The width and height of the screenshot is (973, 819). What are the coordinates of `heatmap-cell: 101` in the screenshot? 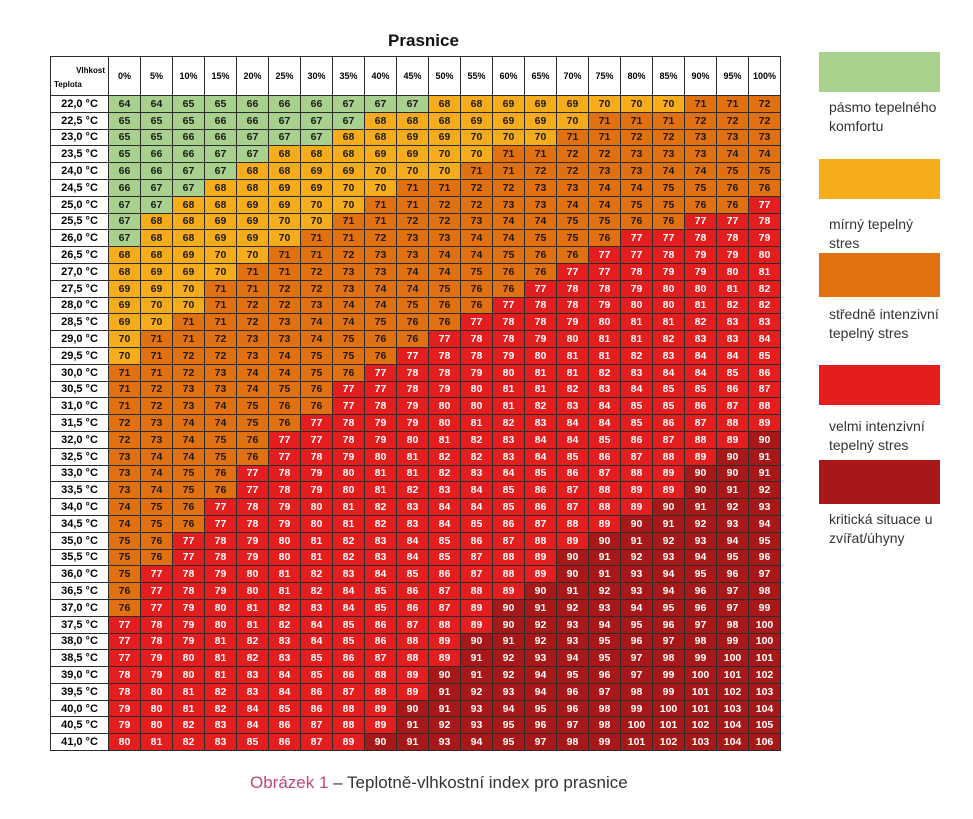 It's located at (636, 742).